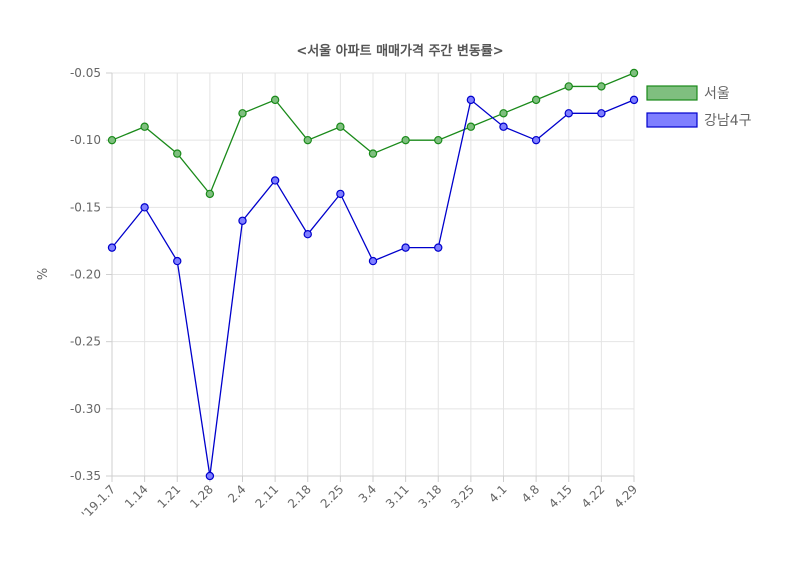  I want to click on x-tick-label: 1.14, so click(136, 496).